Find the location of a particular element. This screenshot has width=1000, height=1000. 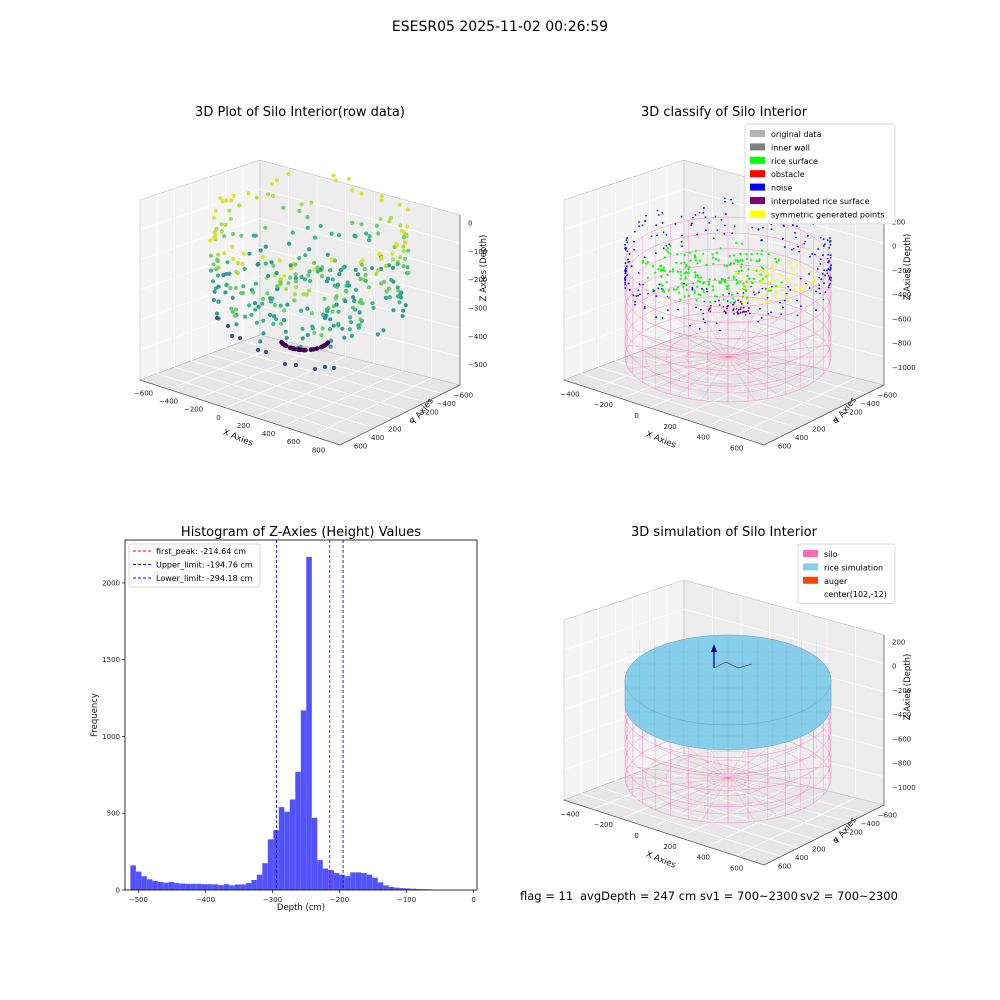

x-tick-label: −600 is located at coordinates (143, 393).